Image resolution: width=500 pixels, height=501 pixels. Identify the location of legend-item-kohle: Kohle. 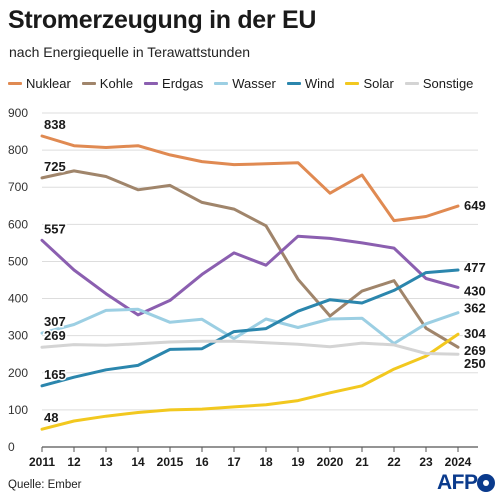
(107, 83).